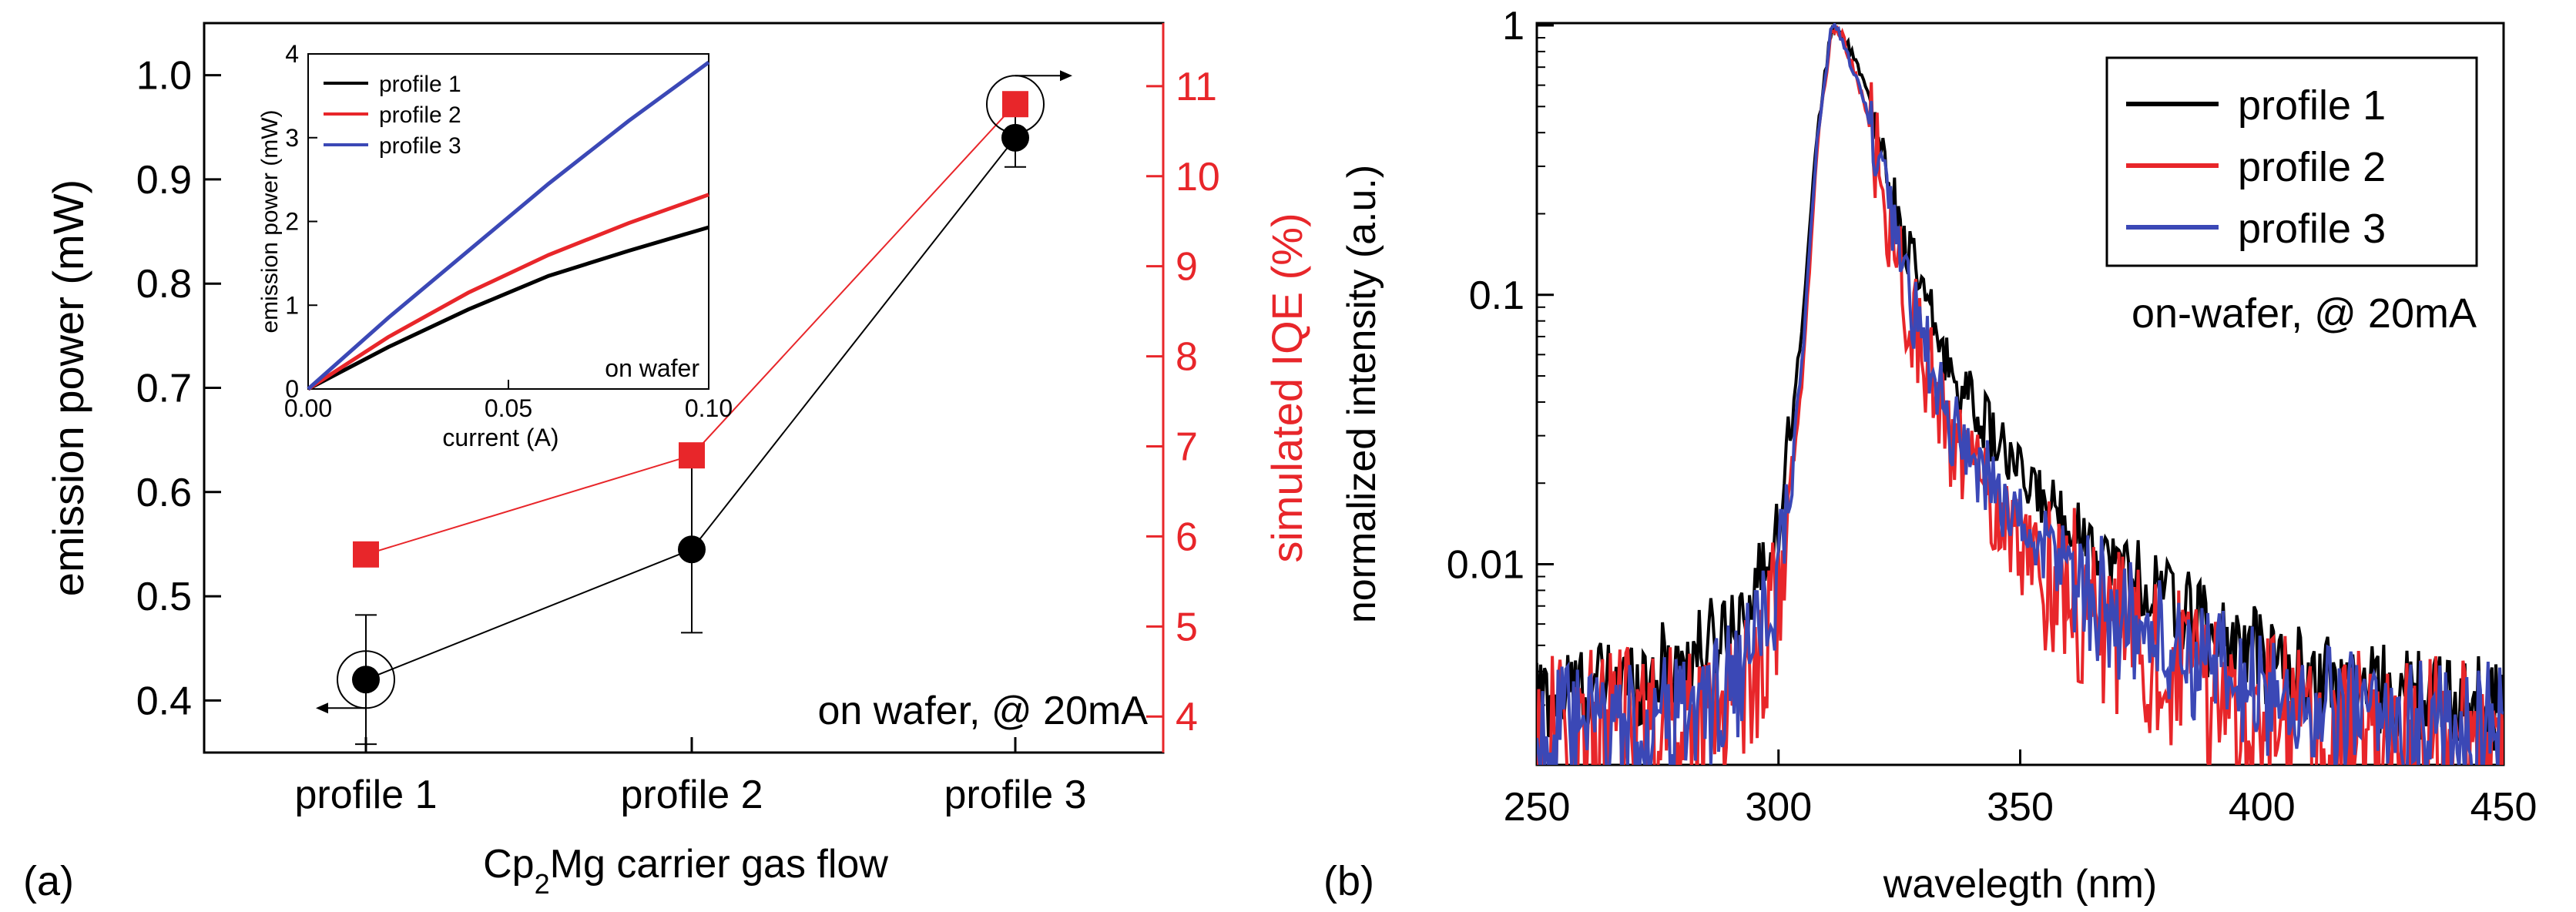 This screenshot has height=912, width=2576. What do you see at coordinates (292, 54) in the screenshot?
I see `inset-y-tick-label: 4` at bounding box center [292, 54].